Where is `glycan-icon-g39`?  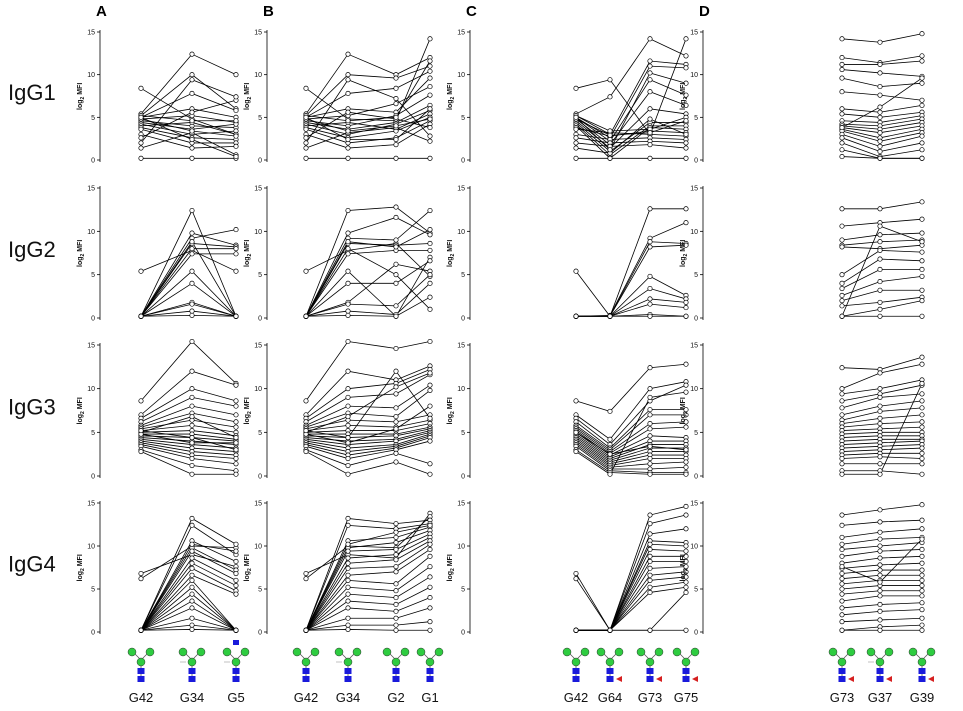
glycan-icon-g39 is located at coordinates (922, 664).